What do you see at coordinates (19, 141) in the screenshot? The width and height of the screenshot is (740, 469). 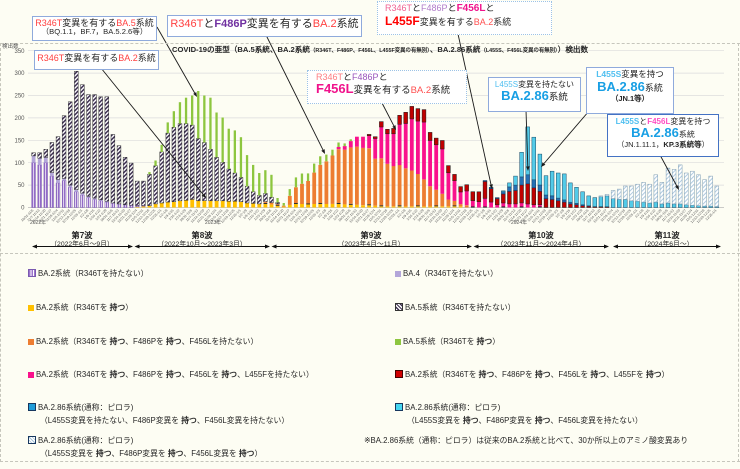 I see `svg-text: 150` at bounding box center [19, 141].